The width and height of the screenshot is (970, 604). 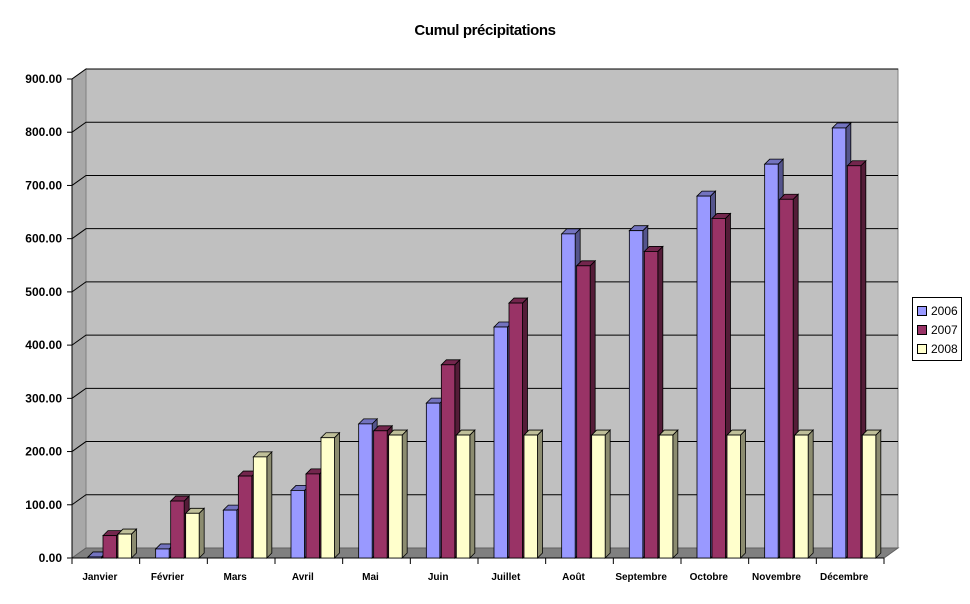 I want to click on legend-swatch-2008, so click(x=922, y=348).